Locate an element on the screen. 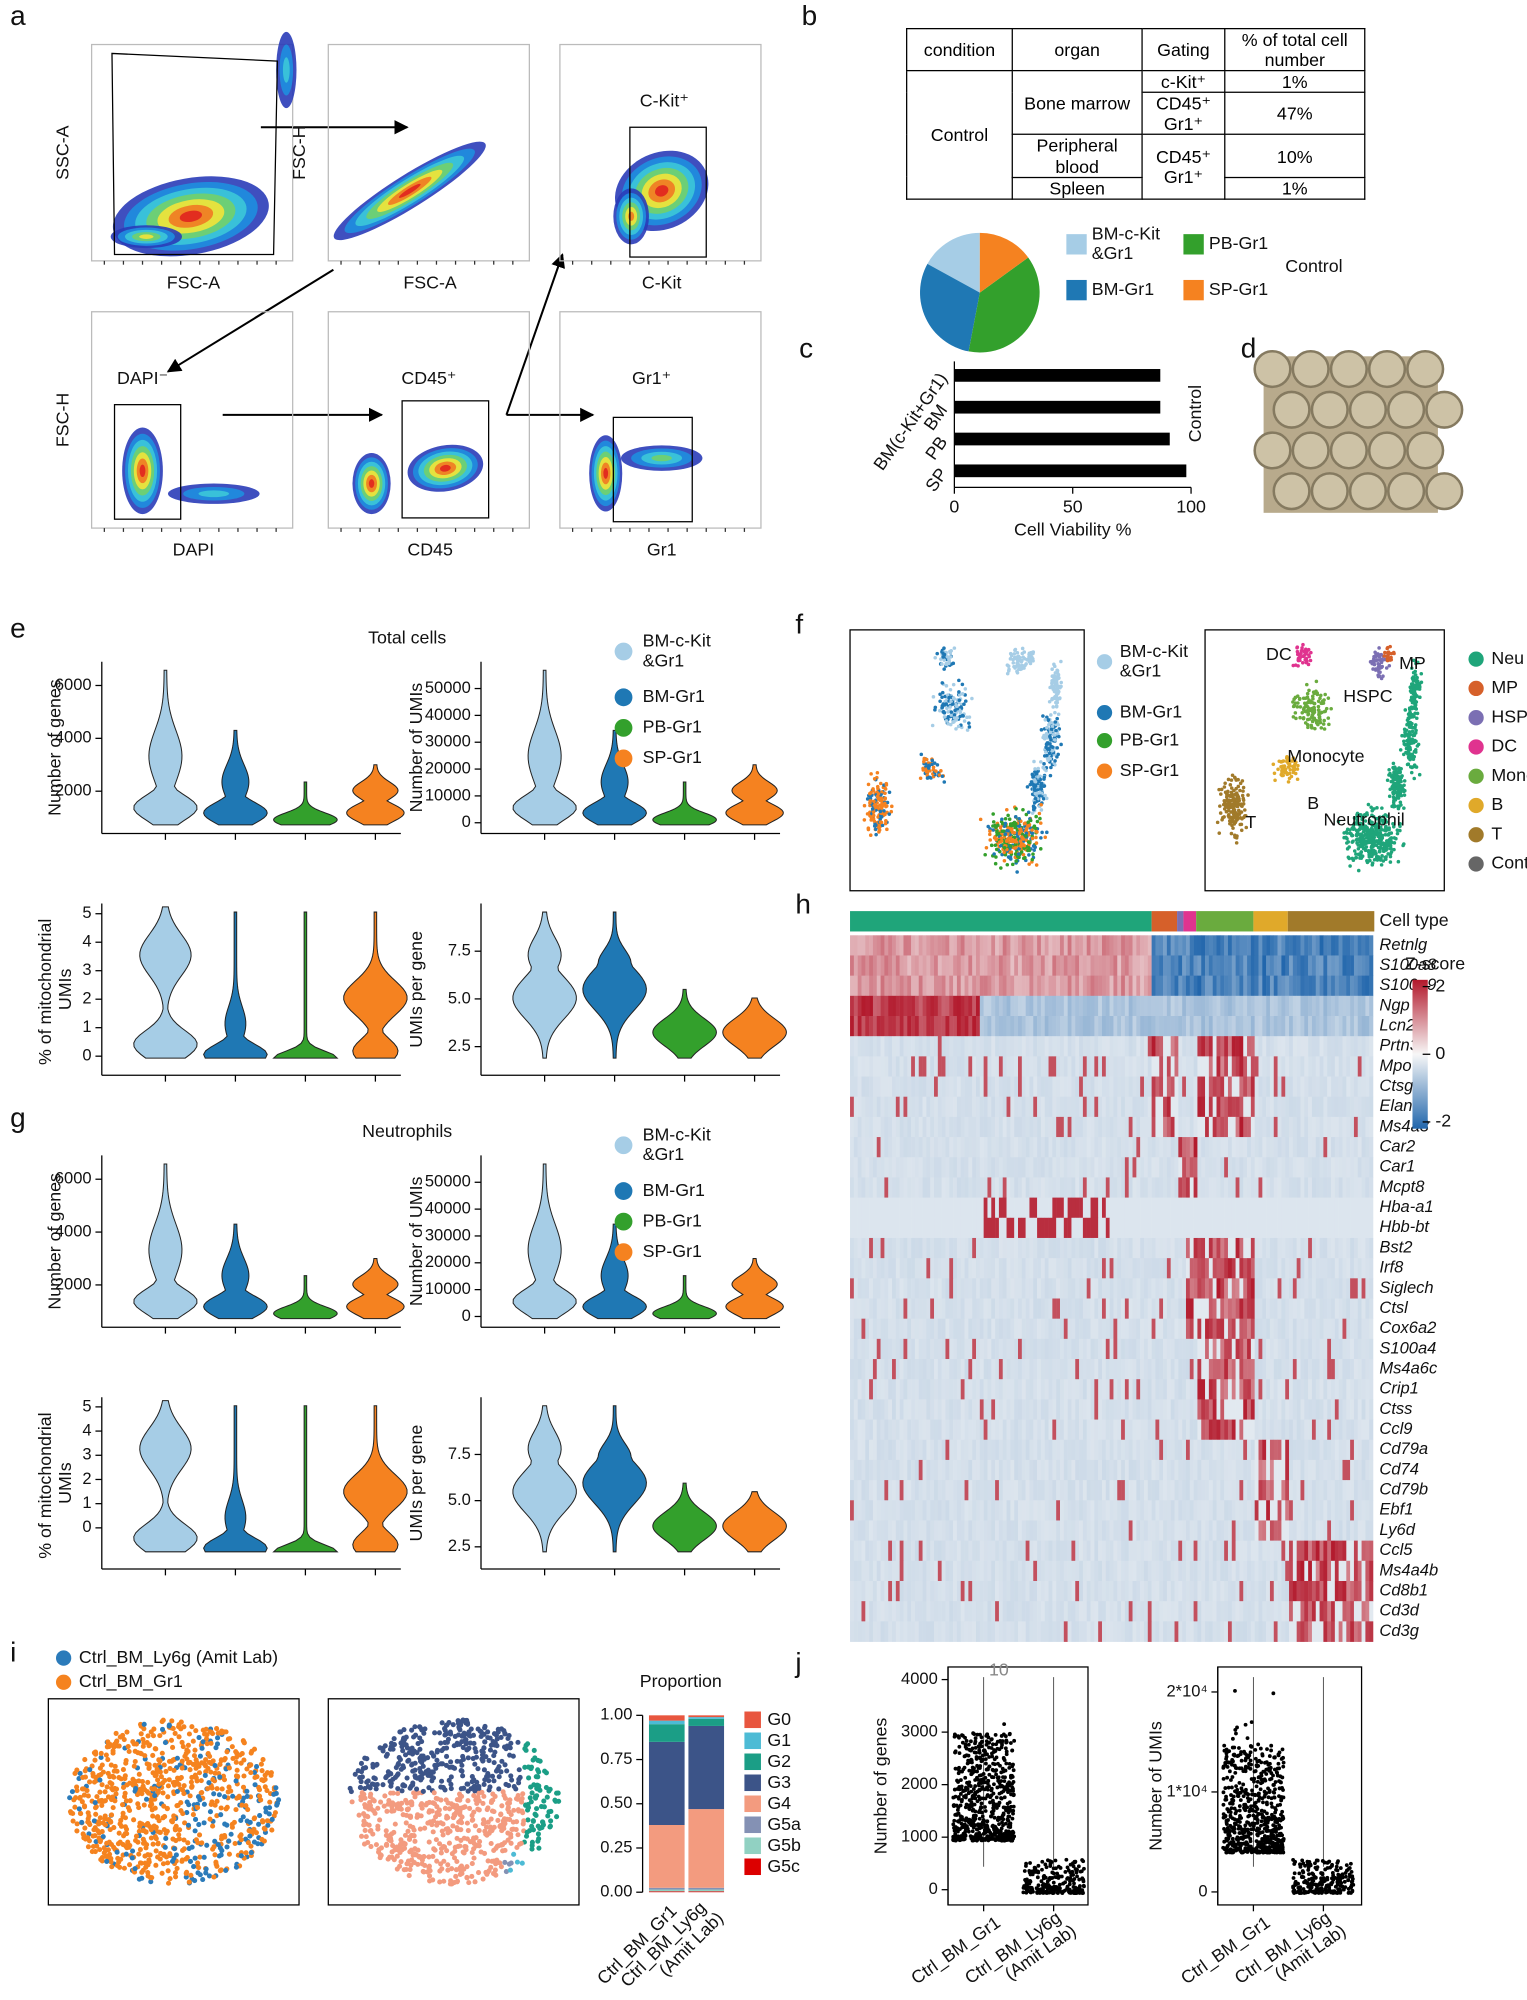 This screenshot has height=2000, width=1527. density-contour is located at coordinates (662, 458).